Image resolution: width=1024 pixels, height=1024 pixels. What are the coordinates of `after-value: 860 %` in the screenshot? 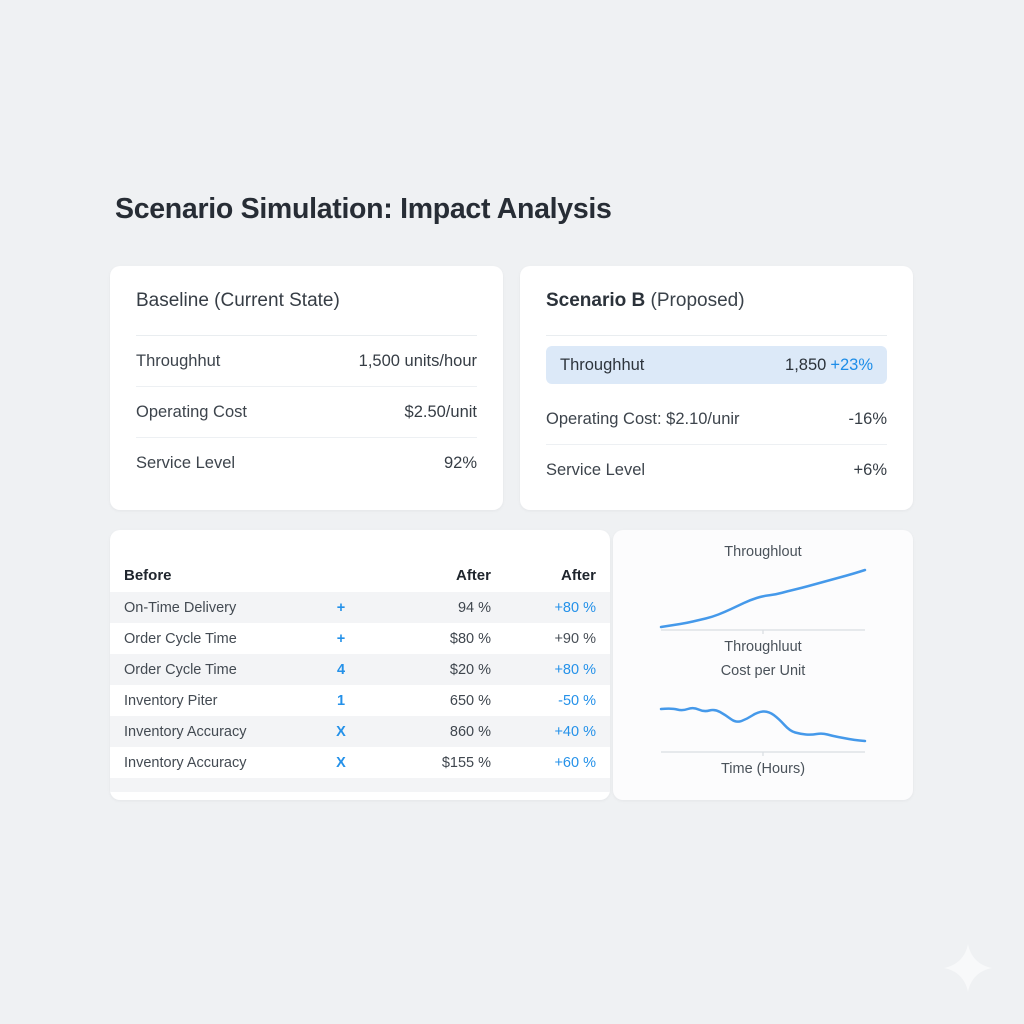 It's located at (470, 731).